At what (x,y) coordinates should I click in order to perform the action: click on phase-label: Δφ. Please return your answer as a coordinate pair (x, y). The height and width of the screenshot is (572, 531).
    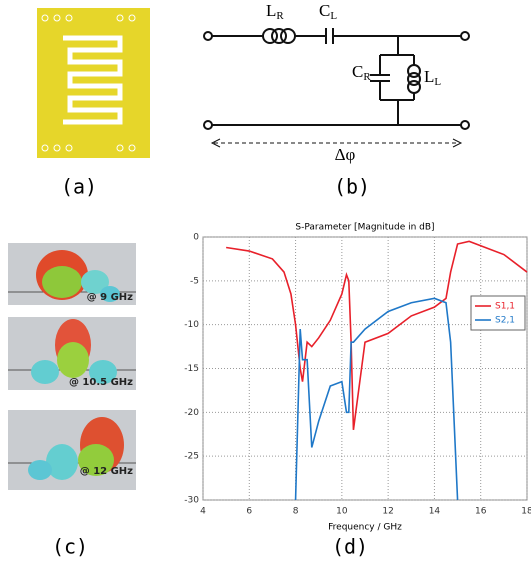
    Looking at the image, I should click on (345, 154).